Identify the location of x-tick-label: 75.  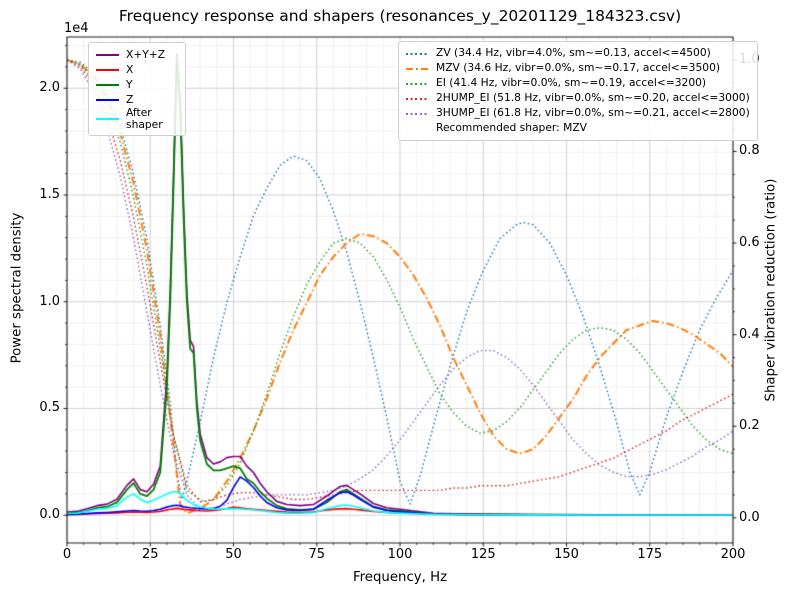
(317, 554).